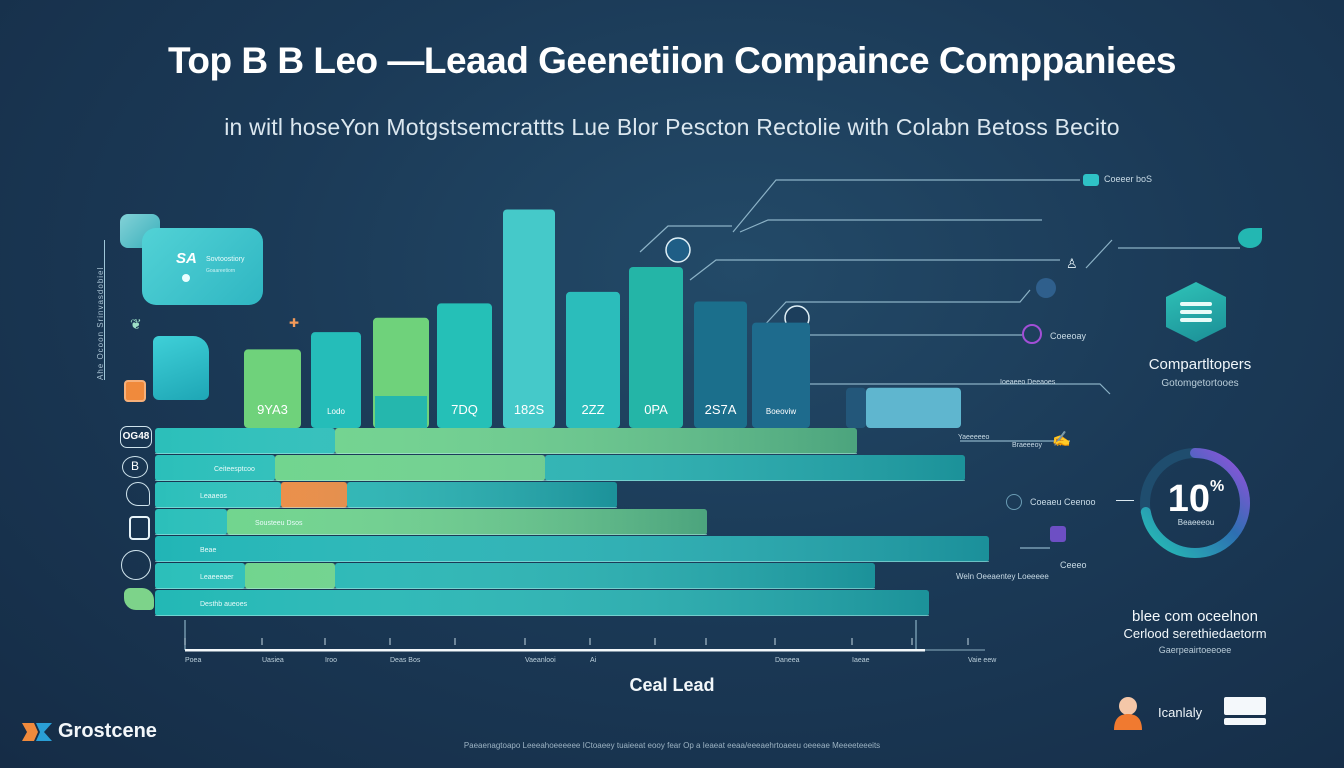 The width and height of the screenshot is (1344, 768). I want to click on ring-progress-arc, so click(1195, 503).